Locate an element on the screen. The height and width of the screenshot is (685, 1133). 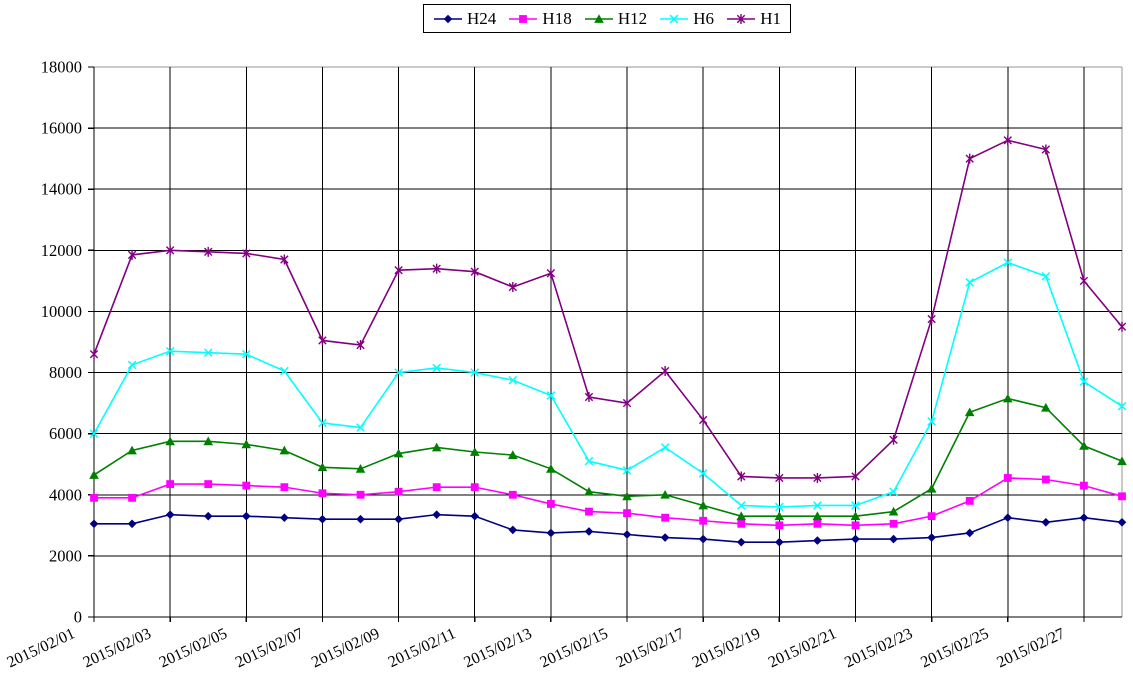
y-axis-tick-label: 18000 is located at coordinates (61, 67).